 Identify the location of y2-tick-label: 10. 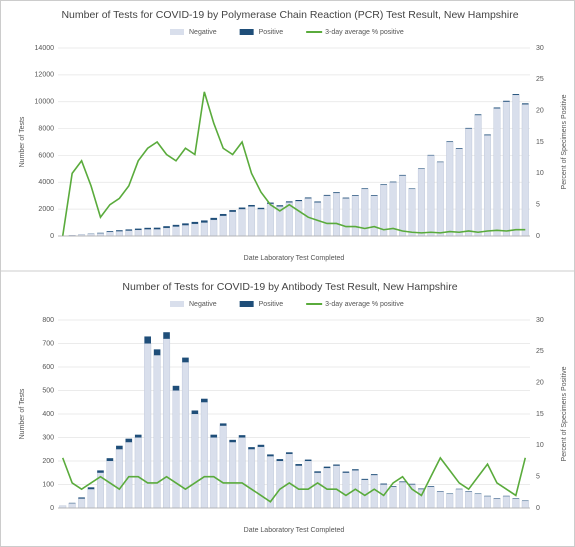
(540, 173).